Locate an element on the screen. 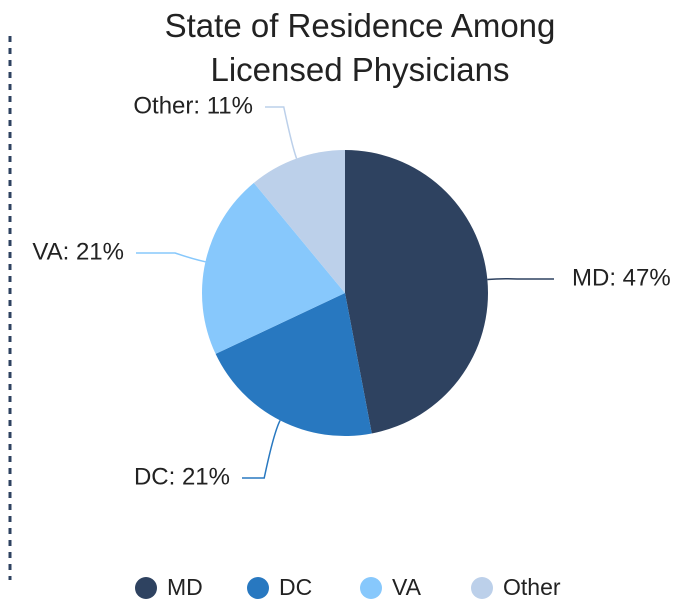 The image size is (698, 603). legend-label: VA is located at coordinates (407, 587).